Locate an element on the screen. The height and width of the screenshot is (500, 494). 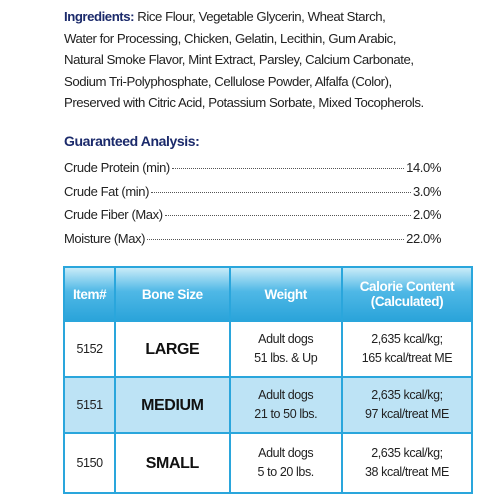
cell-line: 21 to 50 lbs. is located at coordinates (286, 414).